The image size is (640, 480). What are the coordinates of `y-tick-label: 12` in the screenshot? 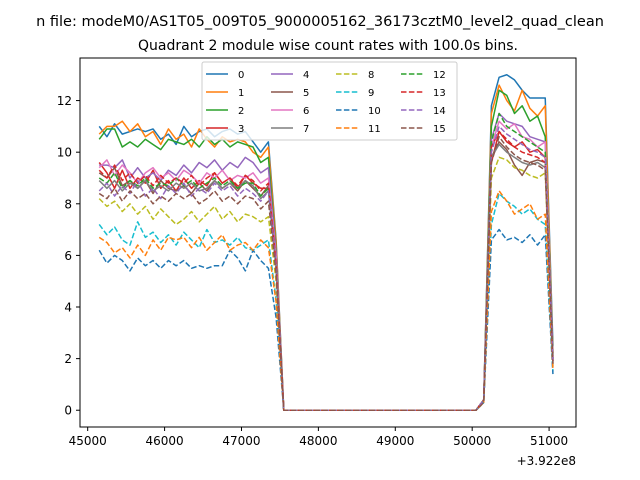 It's located at (64, 101).